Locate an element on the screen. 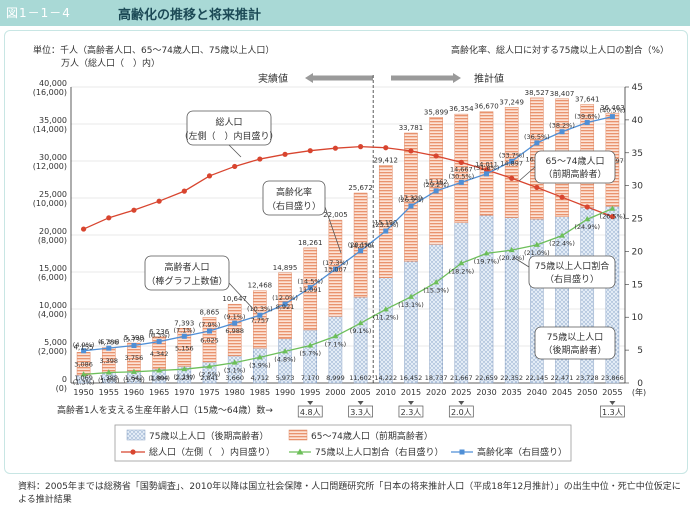 The height and width of the screenshot is (524, 690). aging-rate-label: (40.5%) is located at coordinates (613, 111).